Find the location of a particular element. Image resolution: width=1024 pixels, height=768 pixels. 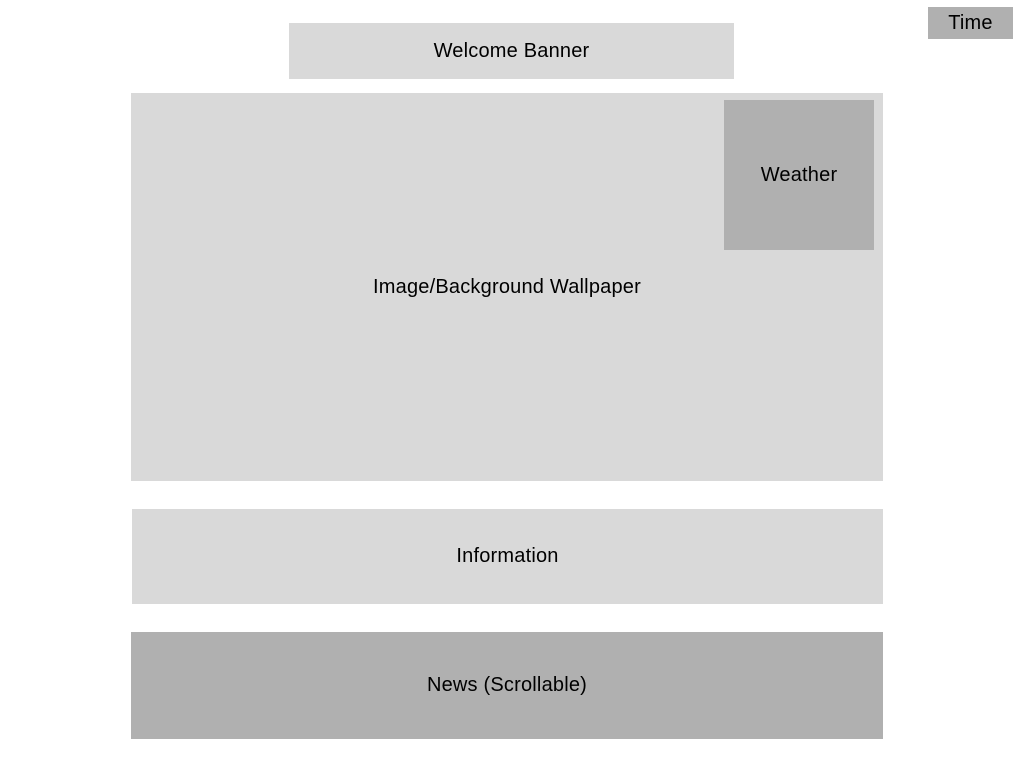

information-panel: Information is located at coordinates (507, 556).